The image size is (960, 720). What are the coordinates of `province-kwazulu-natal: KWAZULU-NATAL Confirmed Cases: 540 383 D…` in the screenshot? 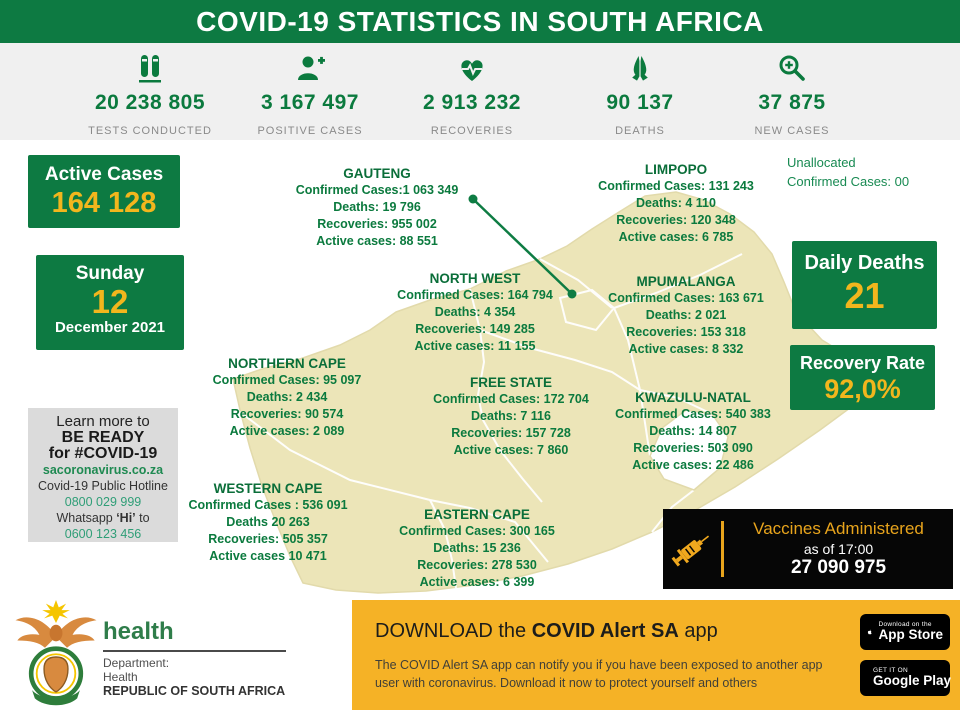 It's located at (693, 431).